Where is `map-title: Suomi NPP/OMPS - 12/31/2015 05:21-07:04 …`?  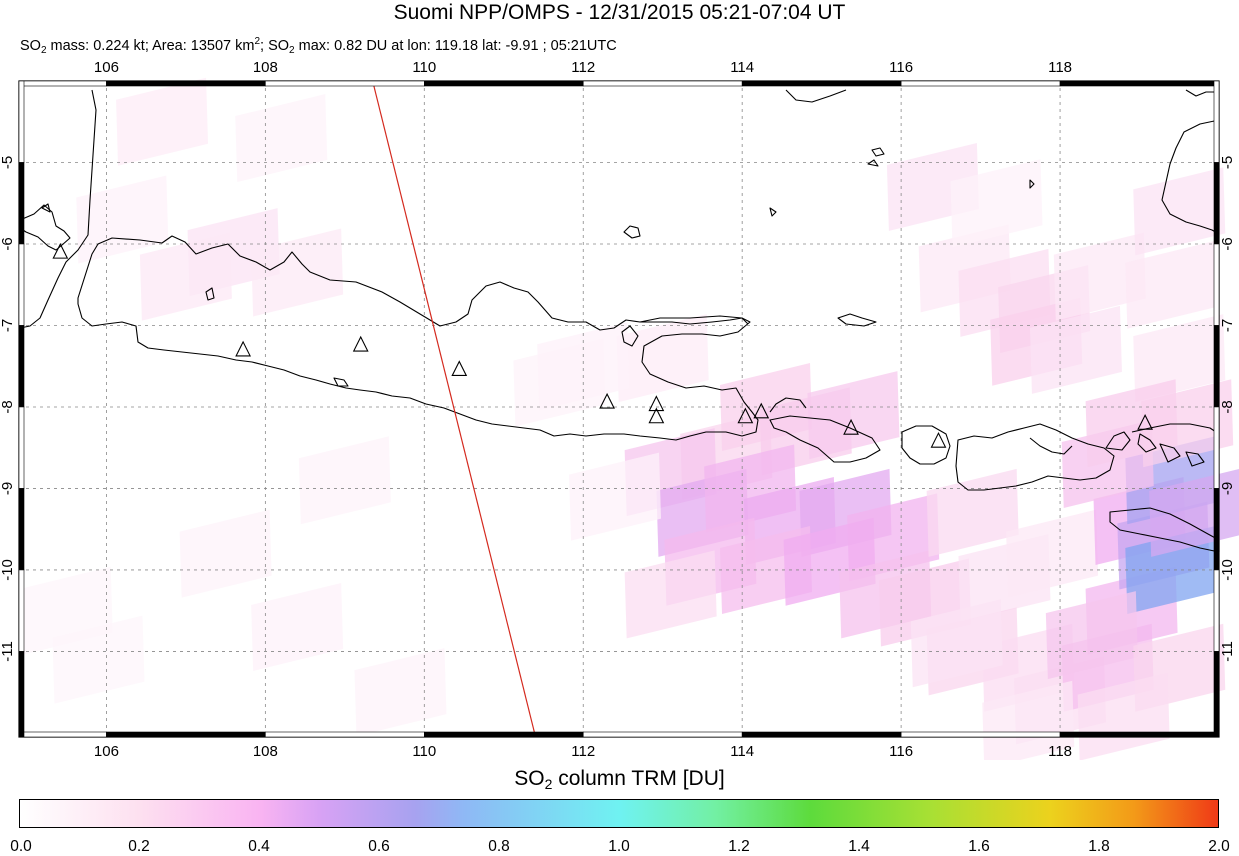
map-title: Suomi NPP/OMPS - 12/31/2015 05:21-07:04 … is located at coordinates (619, 12).